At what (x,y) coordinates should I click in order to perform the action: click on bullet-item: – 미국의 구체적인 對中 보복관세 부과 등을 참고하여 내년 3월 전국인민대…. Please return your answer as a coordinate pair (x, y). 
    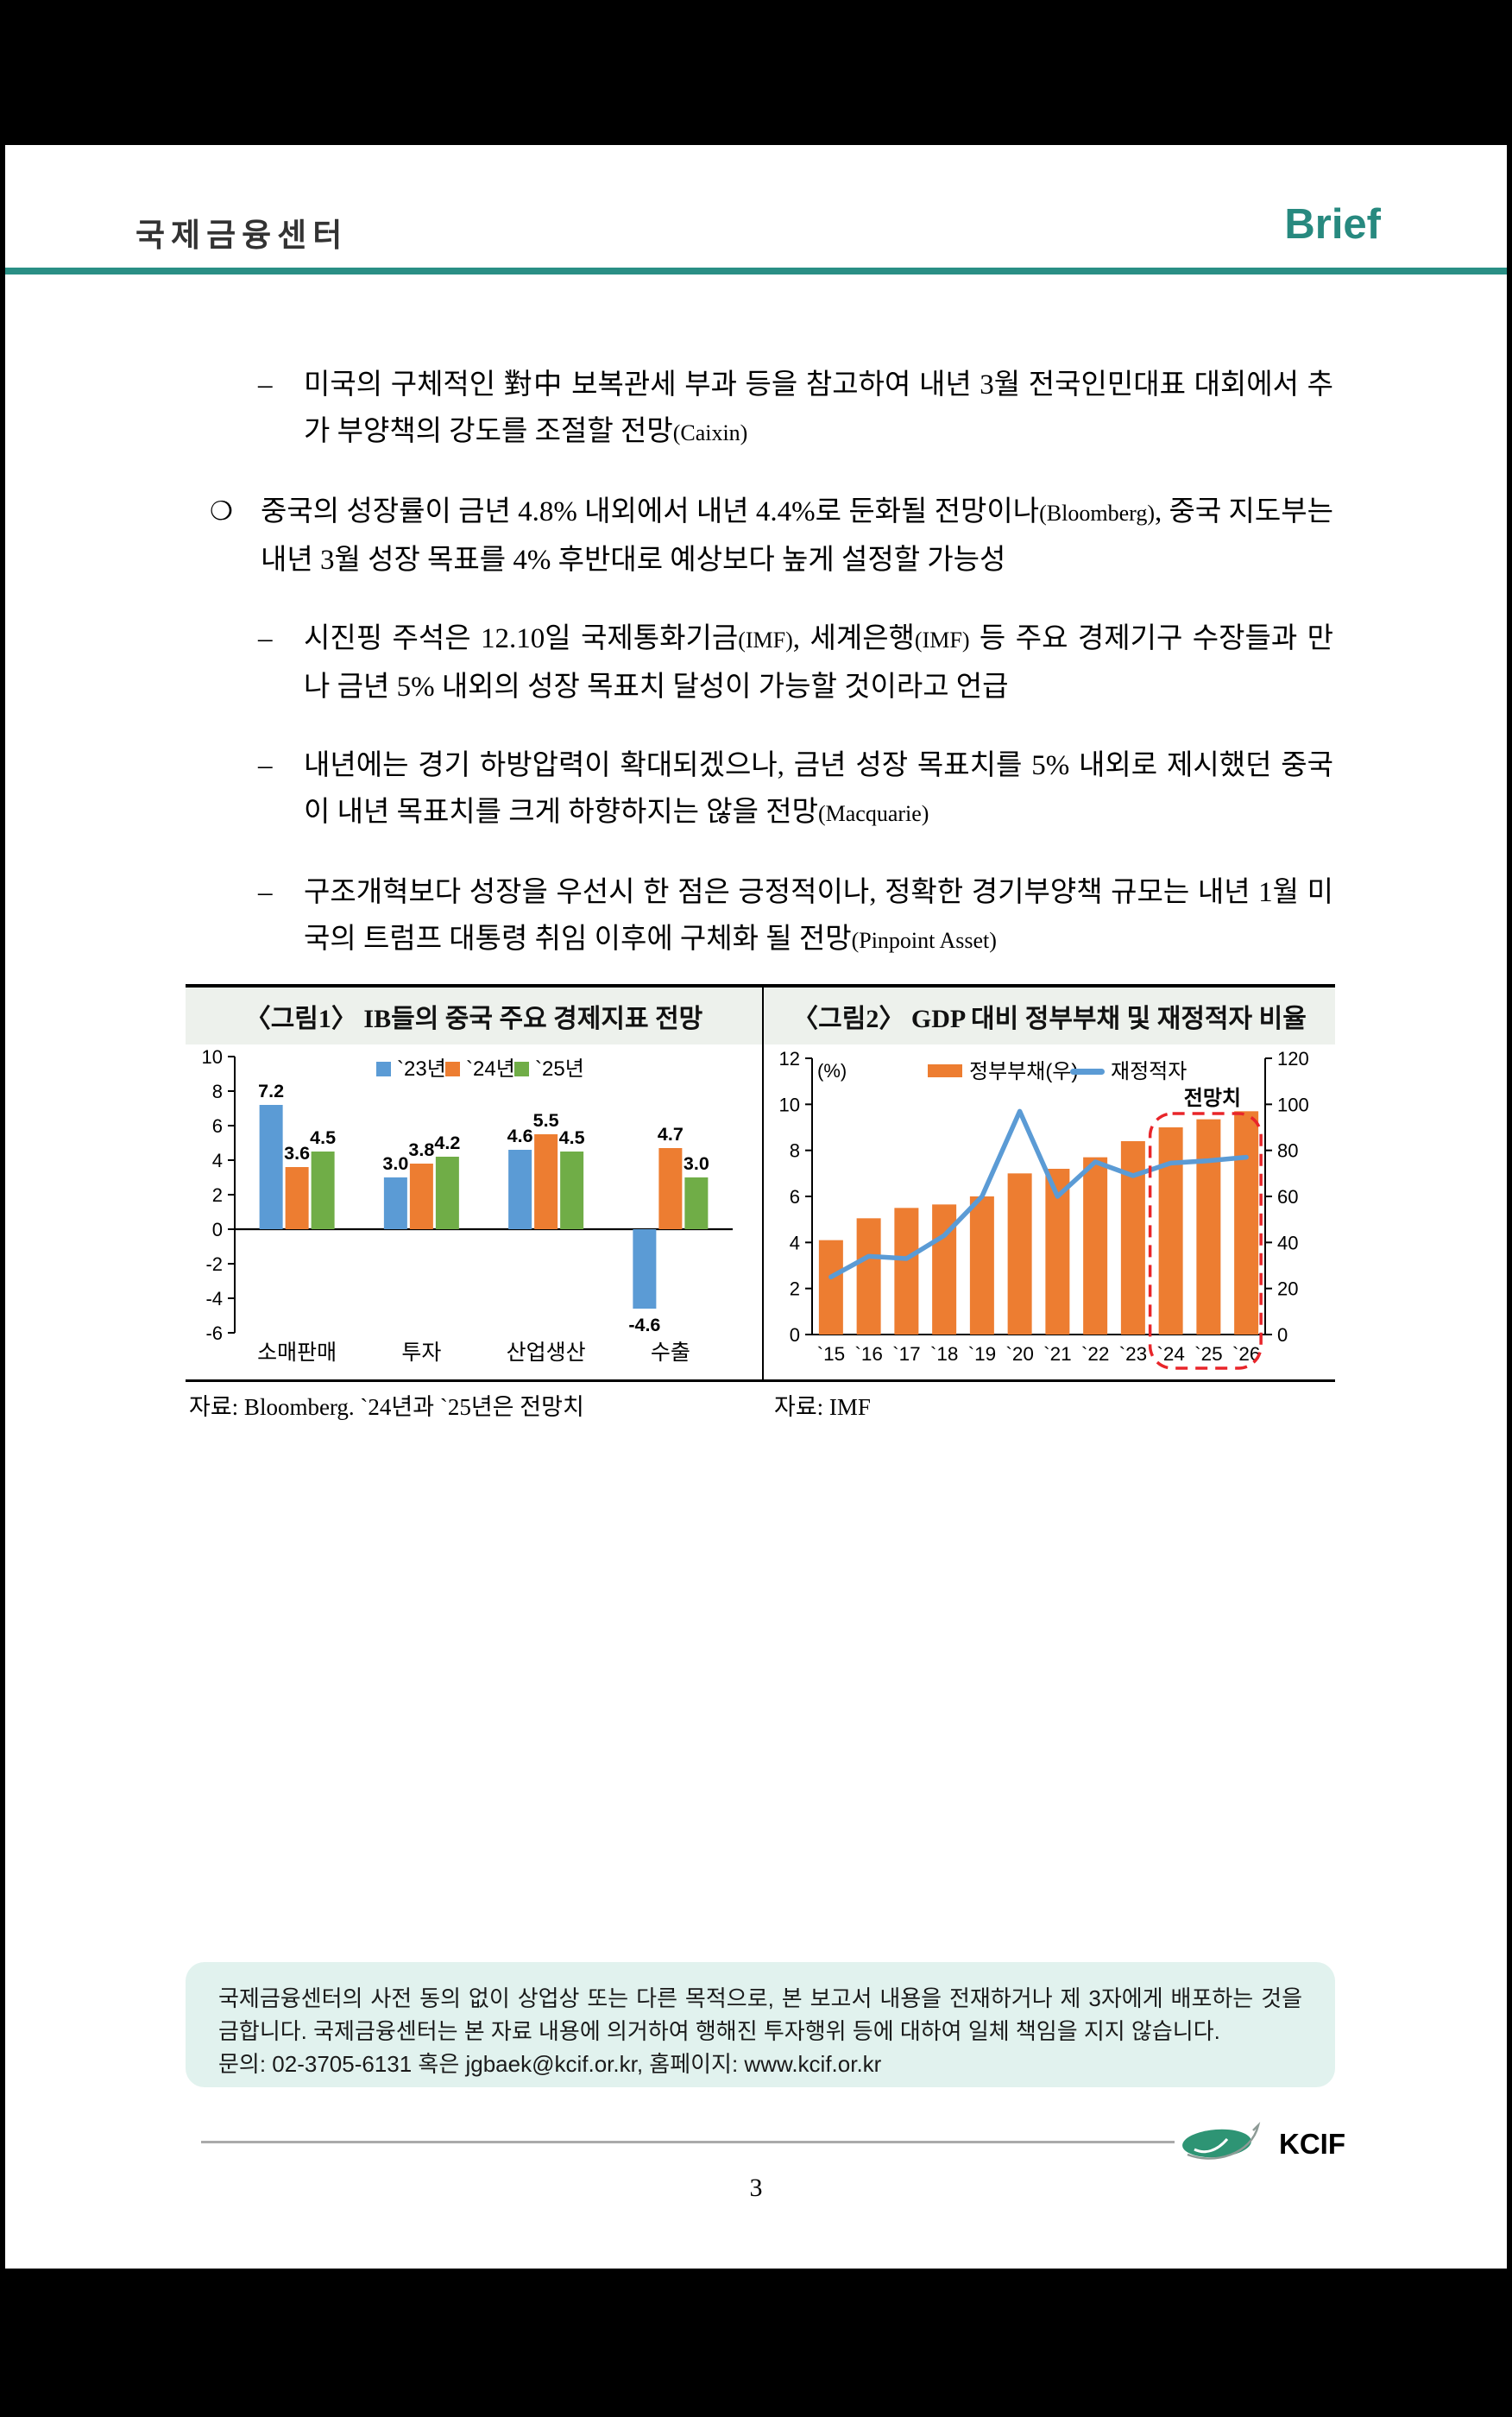
    Looking at the image, I should click on (795, 409).